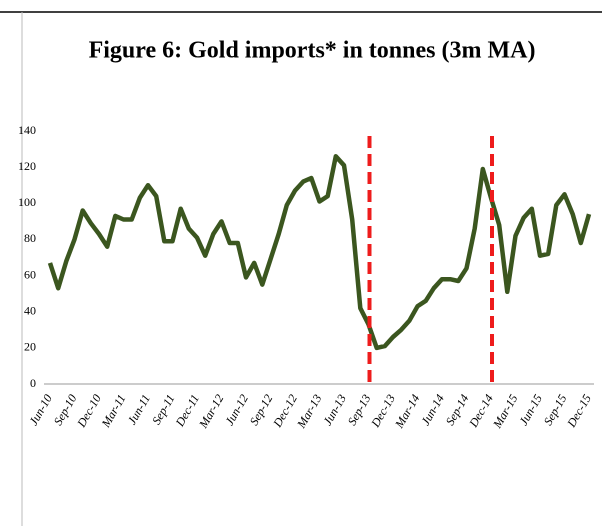 This screenshot has height=526, width=602. I want to click on x-tick-label: Jun-14, so click(432, 410).